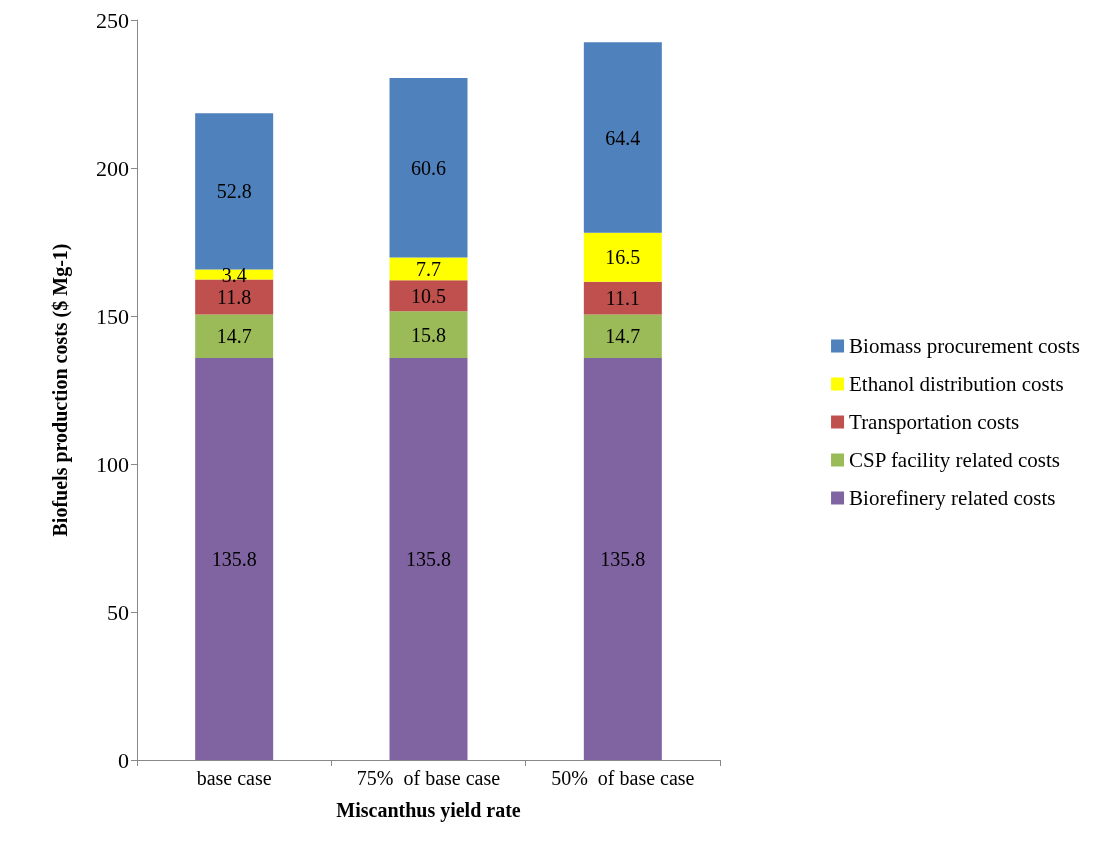  What do you see at coordinates (123, 760) in the screenshot?
I see `y-tick-label: 0` at bounding box center [123, 760].